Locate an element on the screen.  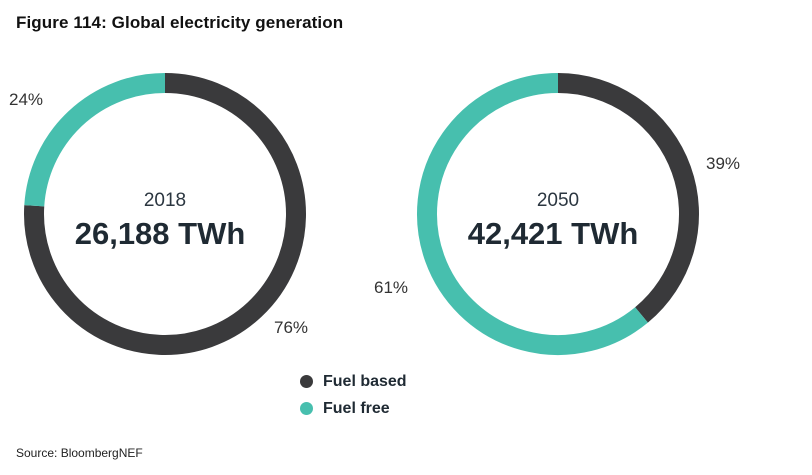
slice-label-2018-fuel-based: 76% is located at coordinates (291, 327).